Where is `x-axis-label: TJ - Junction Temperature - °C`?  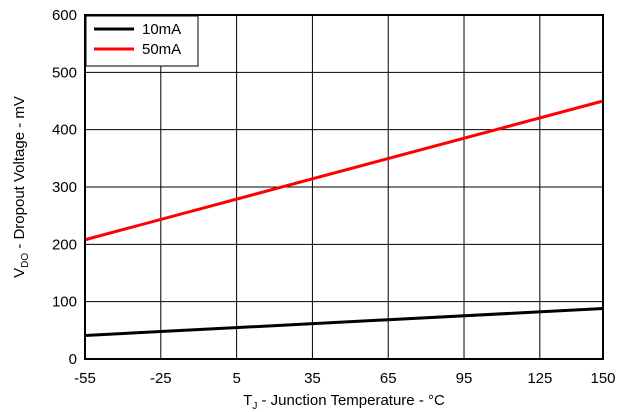
x-axis-label: TJ - Junction Temperature - °C is located at coordinates (344, 402).